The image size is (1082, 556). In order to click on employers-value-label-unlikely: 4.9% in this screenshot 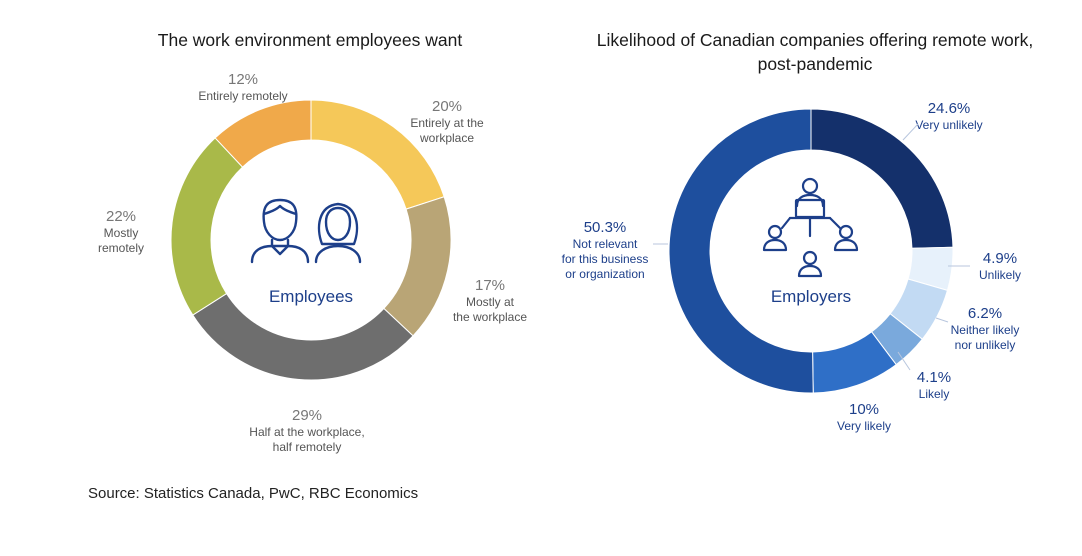, I will do `click(1000, 258)`.